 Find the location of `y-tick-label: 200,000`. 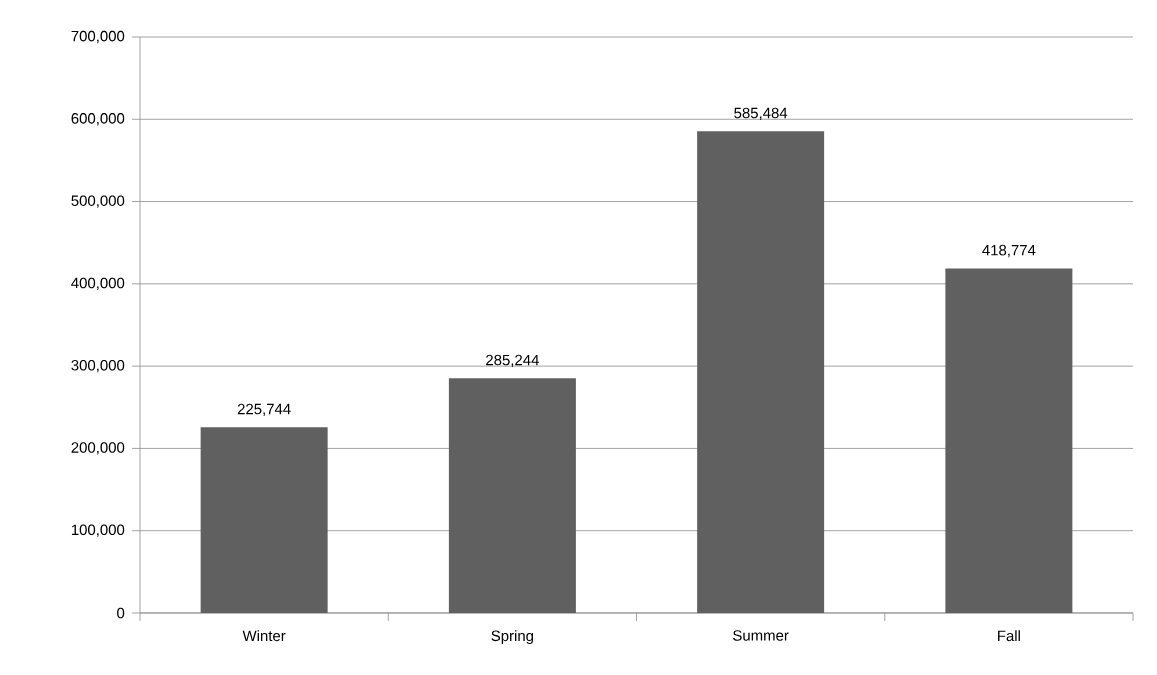

y-tick-label: 200,000 is located at coordinates (98, 448).